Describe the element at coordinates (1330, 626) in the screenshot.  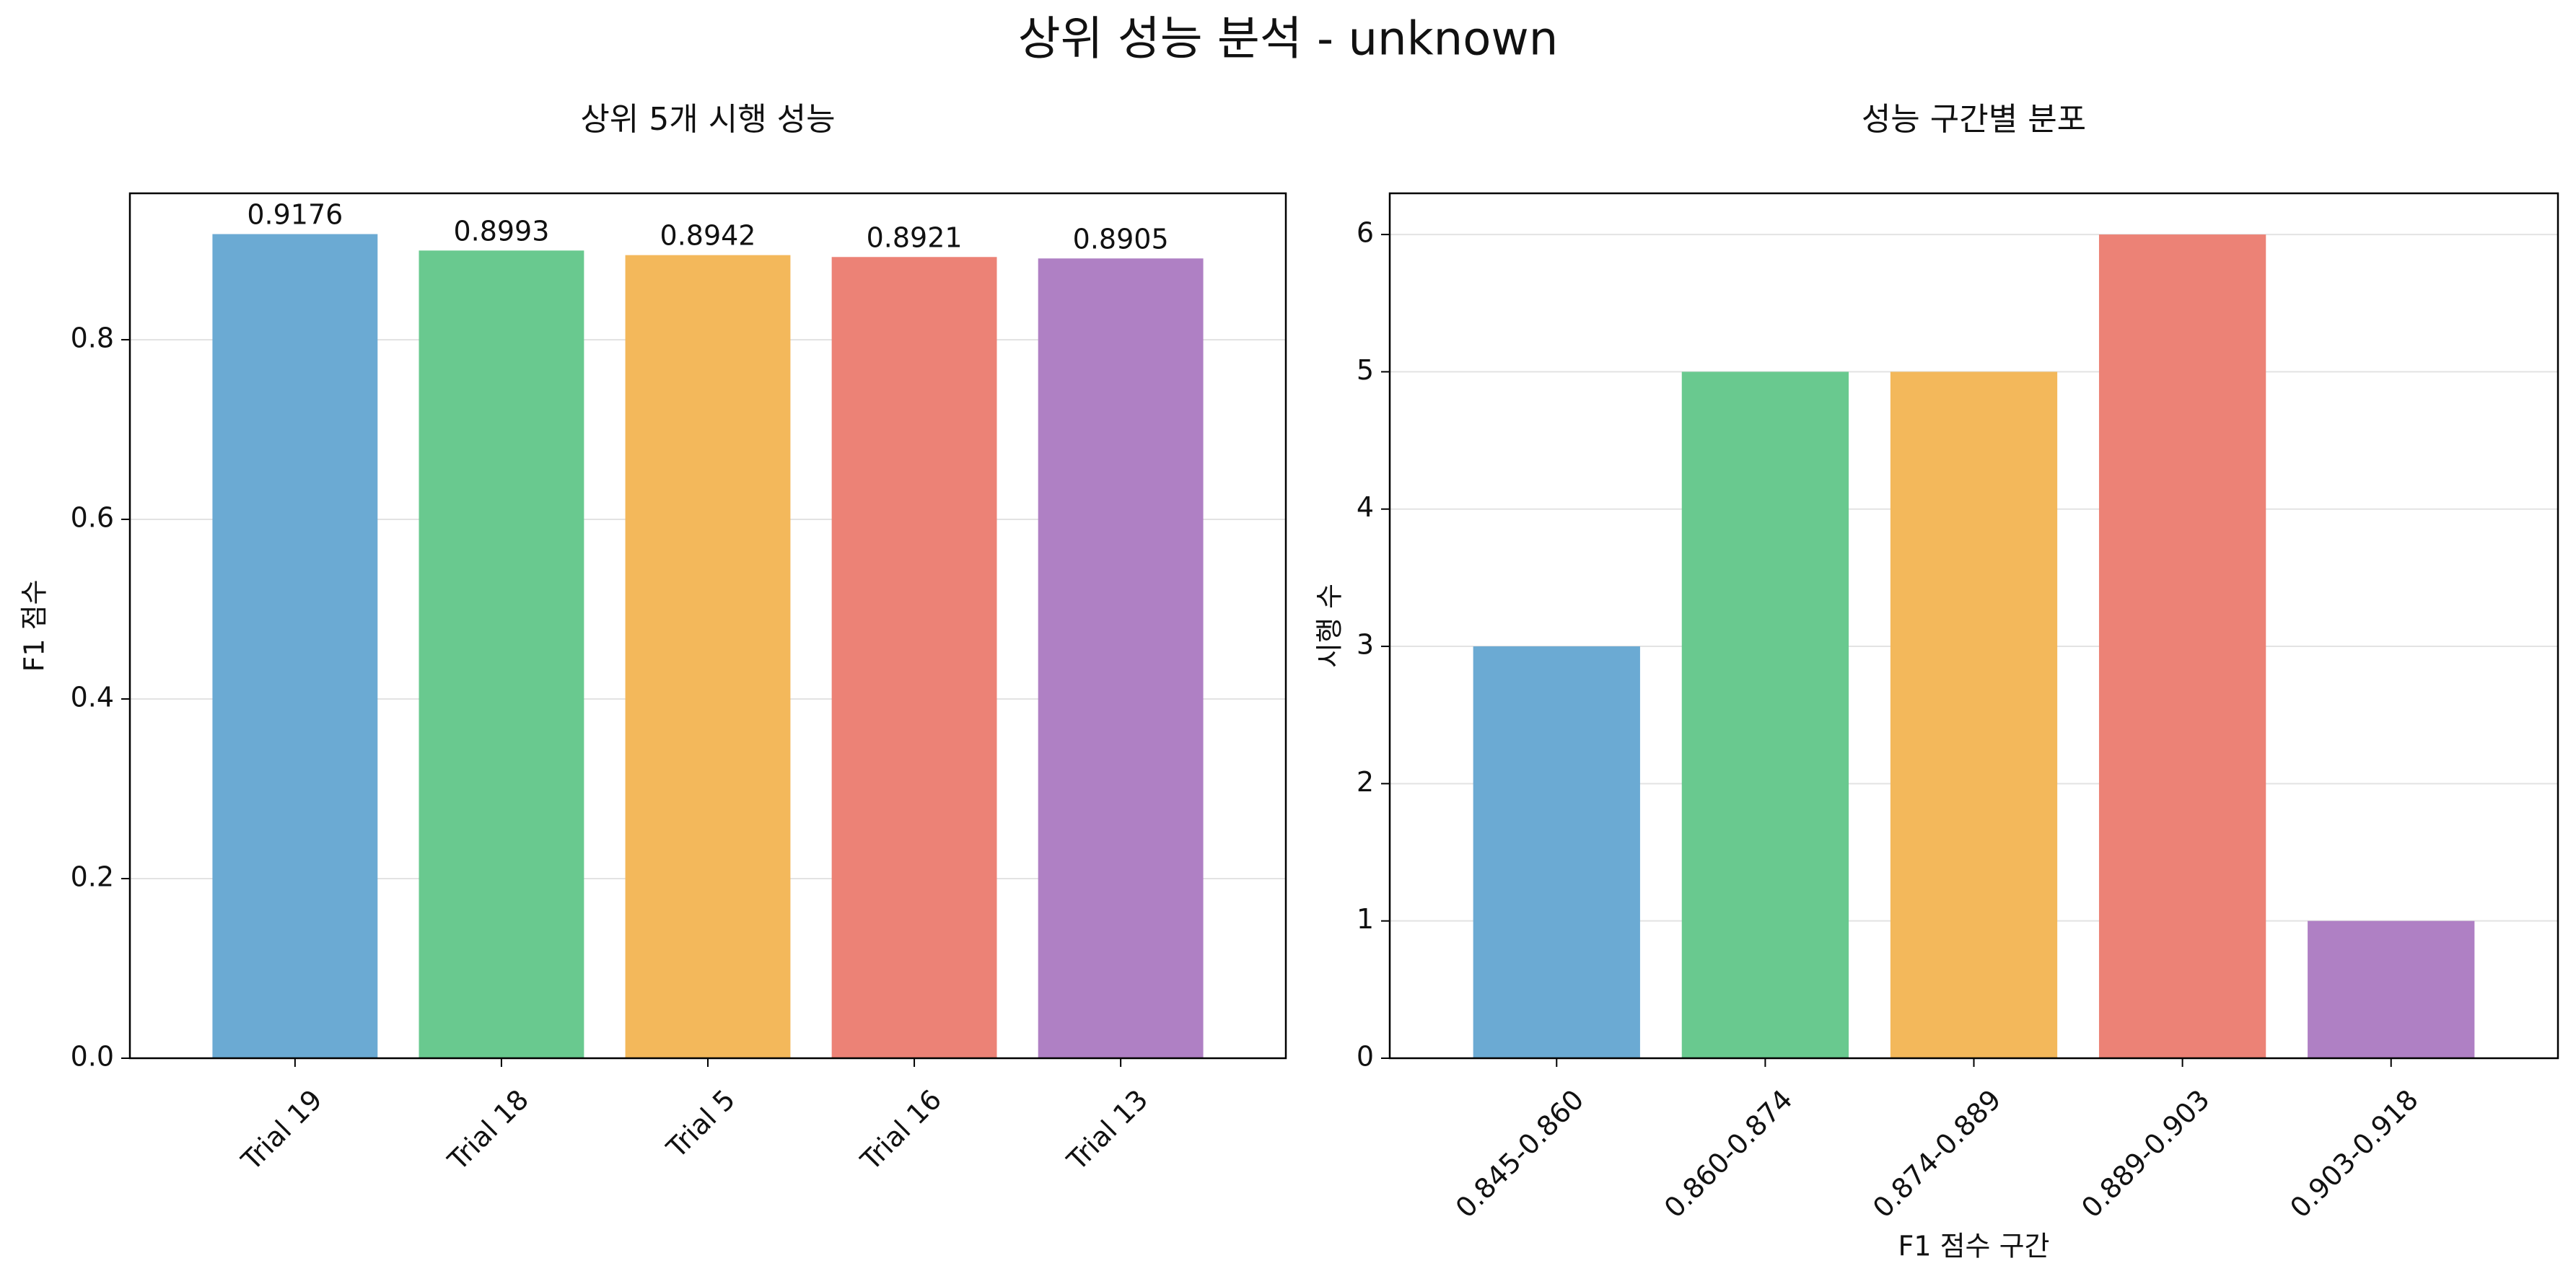
I see `y-axis-label: 시행 수` at that location.